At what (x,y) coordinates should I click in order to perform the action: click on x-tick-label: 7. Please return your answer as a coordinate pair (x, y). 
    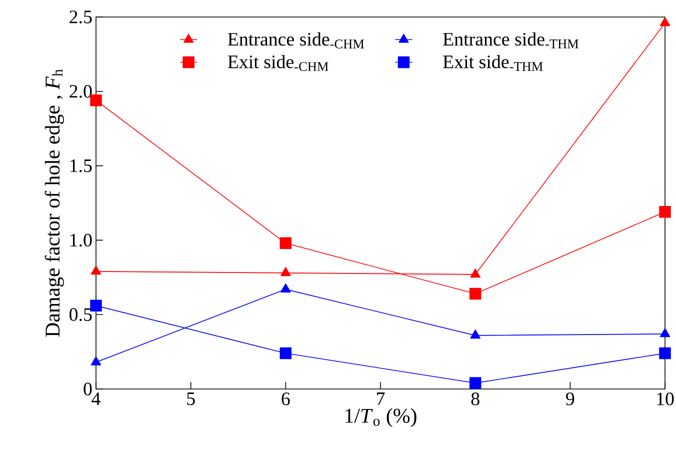
    Looking at the image, I should click on (381, 398).